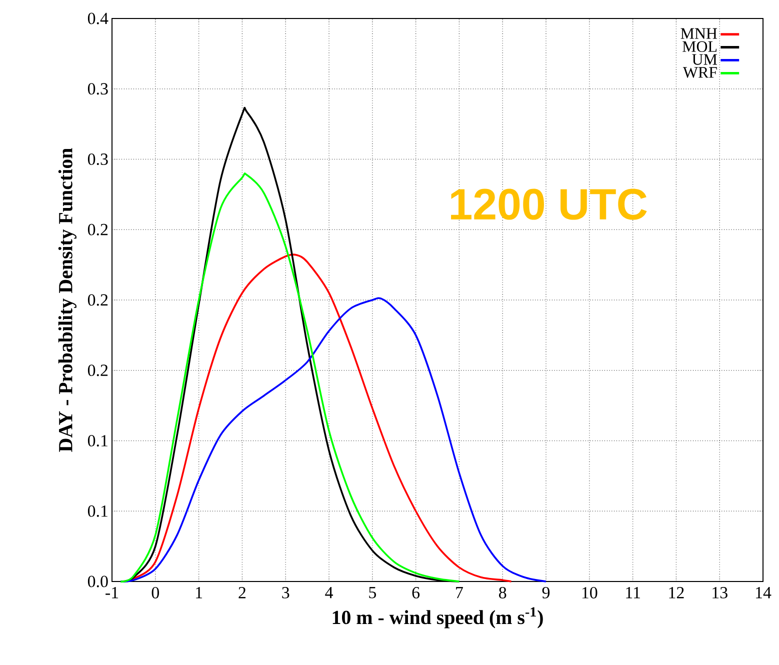 This screenshot has width=779, height=665. What do you see at coordinates (590, 592) in the screenshot?
I see `x-tick-label: 10` at bounding box center [590, 592].